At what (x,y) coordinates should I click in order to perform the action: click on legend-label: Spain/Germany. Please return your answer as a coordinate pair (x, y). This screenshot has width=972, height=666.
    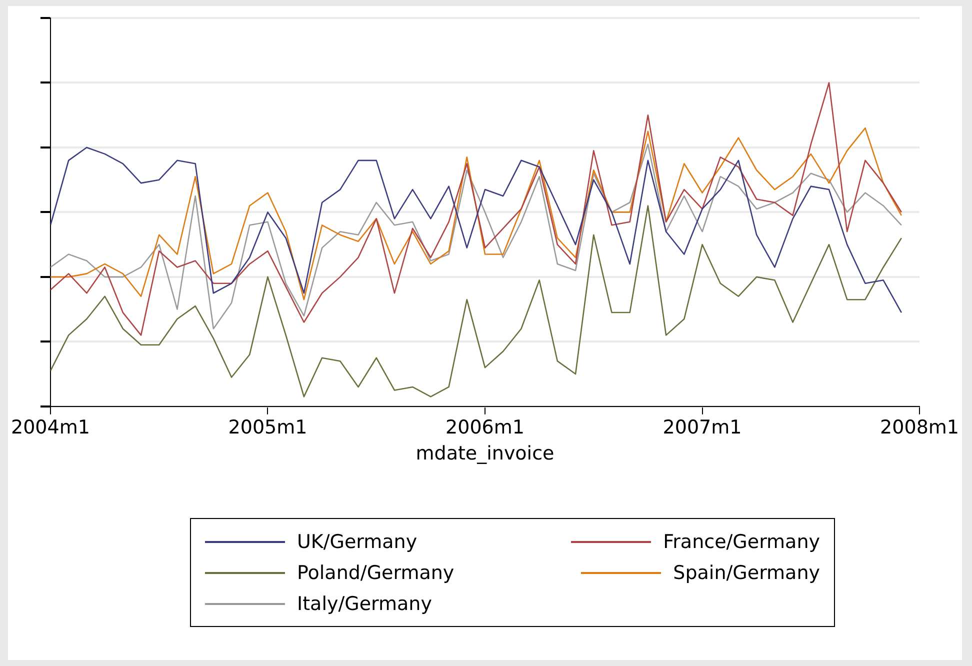
    Looking at the image, I should click on (746, 573).